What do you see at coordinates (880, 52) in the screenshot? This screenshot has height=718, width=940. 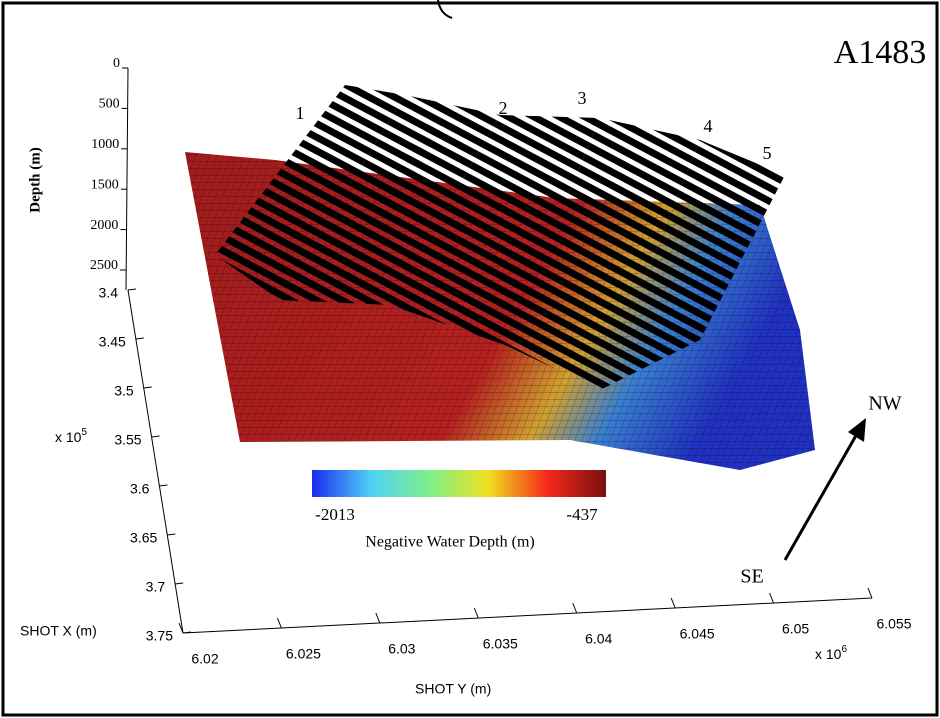 I see `title: A1483` at bounding box center [880, 52].